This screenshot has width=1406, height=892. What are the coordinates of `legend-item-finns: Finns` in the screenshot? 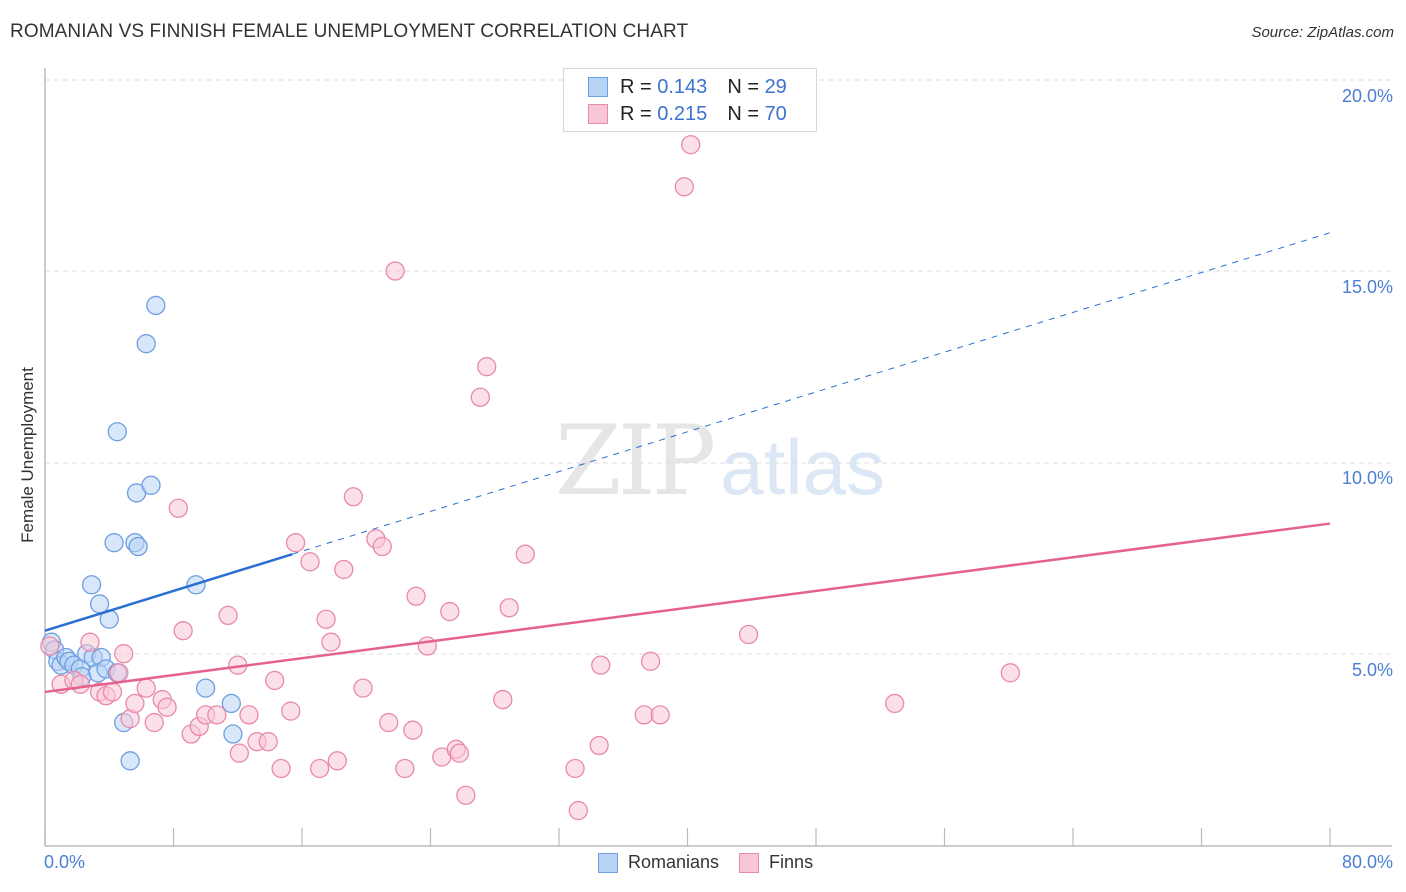 It's located at (776, 862).